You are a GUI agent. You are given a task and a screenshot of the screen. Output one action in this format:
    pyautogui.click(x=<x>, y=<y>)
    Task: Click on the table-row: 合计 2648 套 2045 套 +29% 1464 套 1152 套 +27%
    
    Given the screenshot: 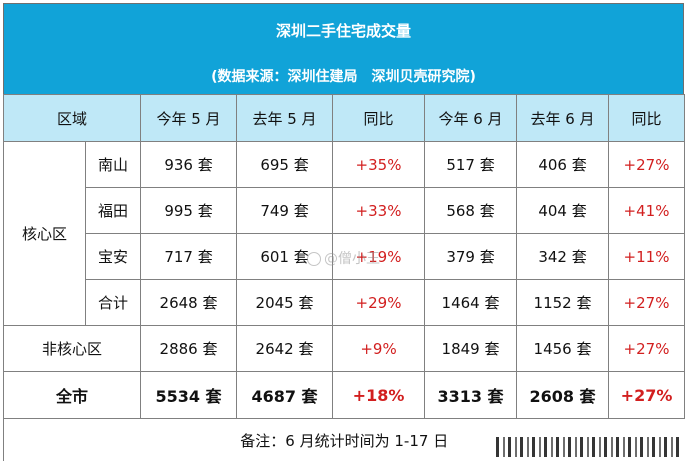 What is the action you would take?
    pyautogui.click(x=345, y=302)
    